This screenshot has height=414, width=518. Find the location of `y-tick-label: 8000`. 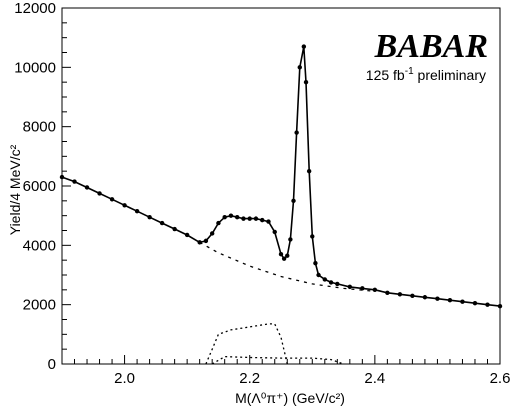

y-tick-label: 8000 is located at coordinates (39, 127).